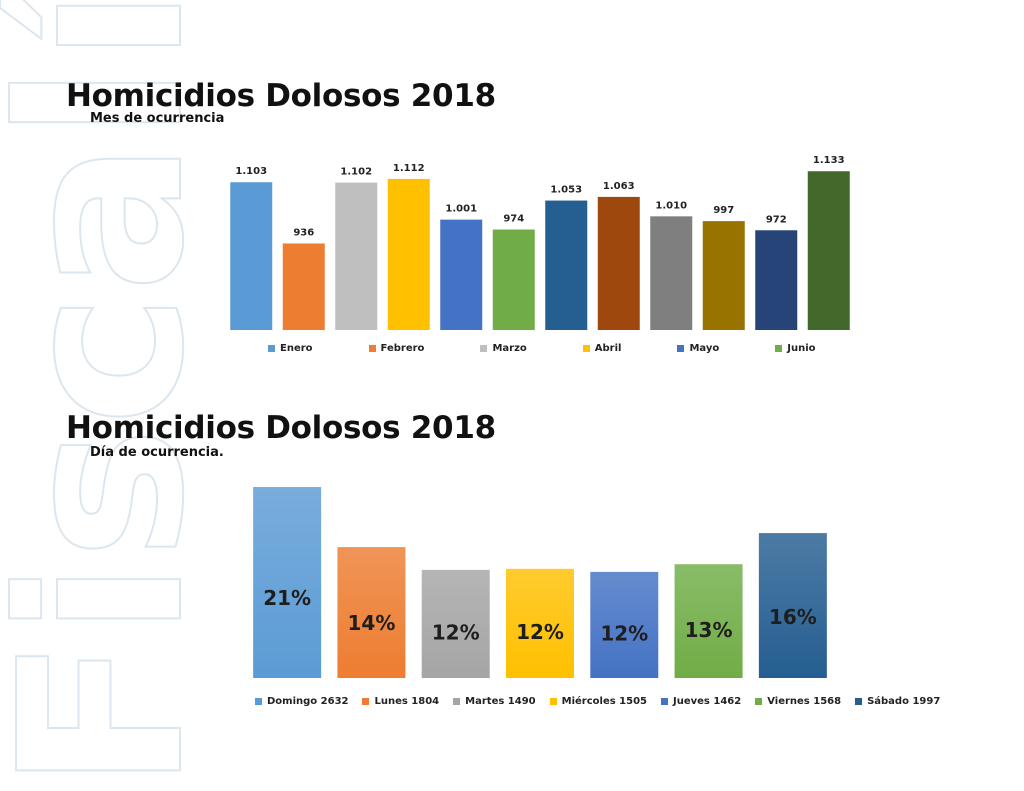 The width and height of the screenshot is (1024, 791). I want to click on chart2-title: Homicidios Dolosos 2018, so click(281, 428).